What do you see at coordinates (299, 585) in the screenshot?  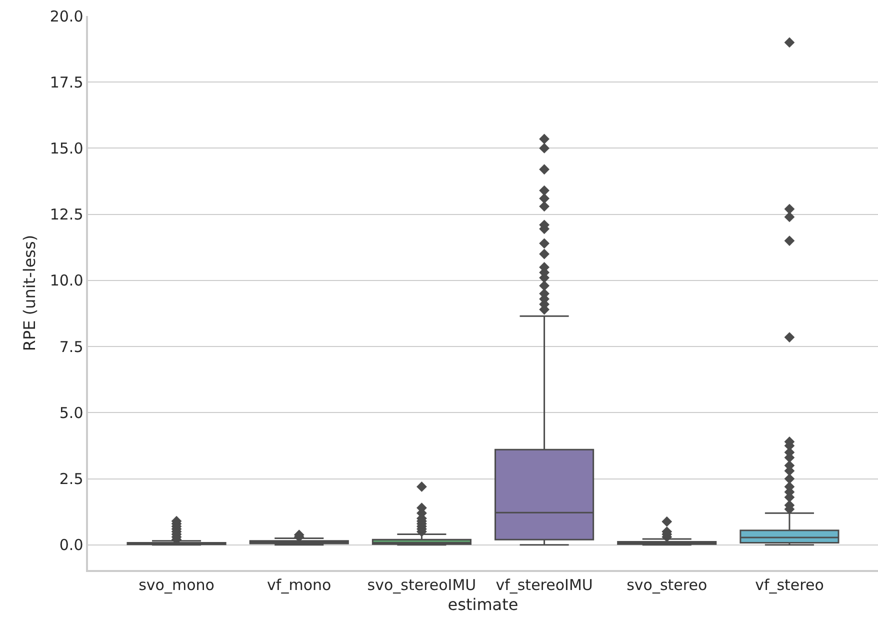 I see `x-tick-label: vf_mono` at bounding box center [299, 585].